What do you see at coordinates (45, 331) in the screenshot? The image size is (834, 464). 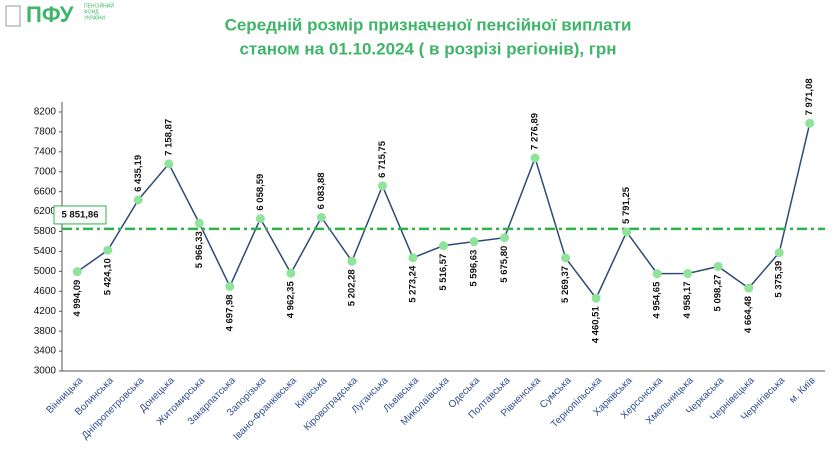 I see `y-tick-label: 3800` at bounding box center [45, 331].